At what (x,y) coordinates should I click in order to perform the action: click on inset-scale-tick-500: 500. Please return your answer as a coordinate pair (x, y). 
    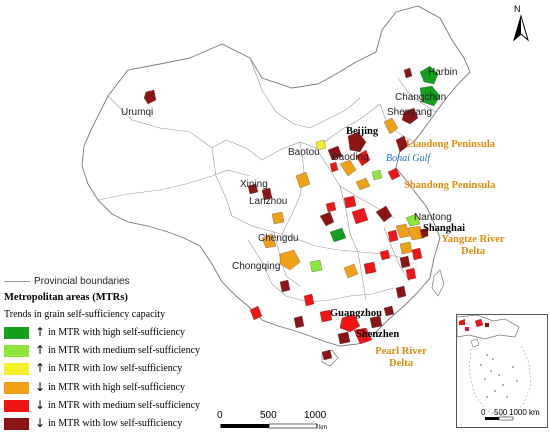
    Looking at the image, I should click on (501, 412).